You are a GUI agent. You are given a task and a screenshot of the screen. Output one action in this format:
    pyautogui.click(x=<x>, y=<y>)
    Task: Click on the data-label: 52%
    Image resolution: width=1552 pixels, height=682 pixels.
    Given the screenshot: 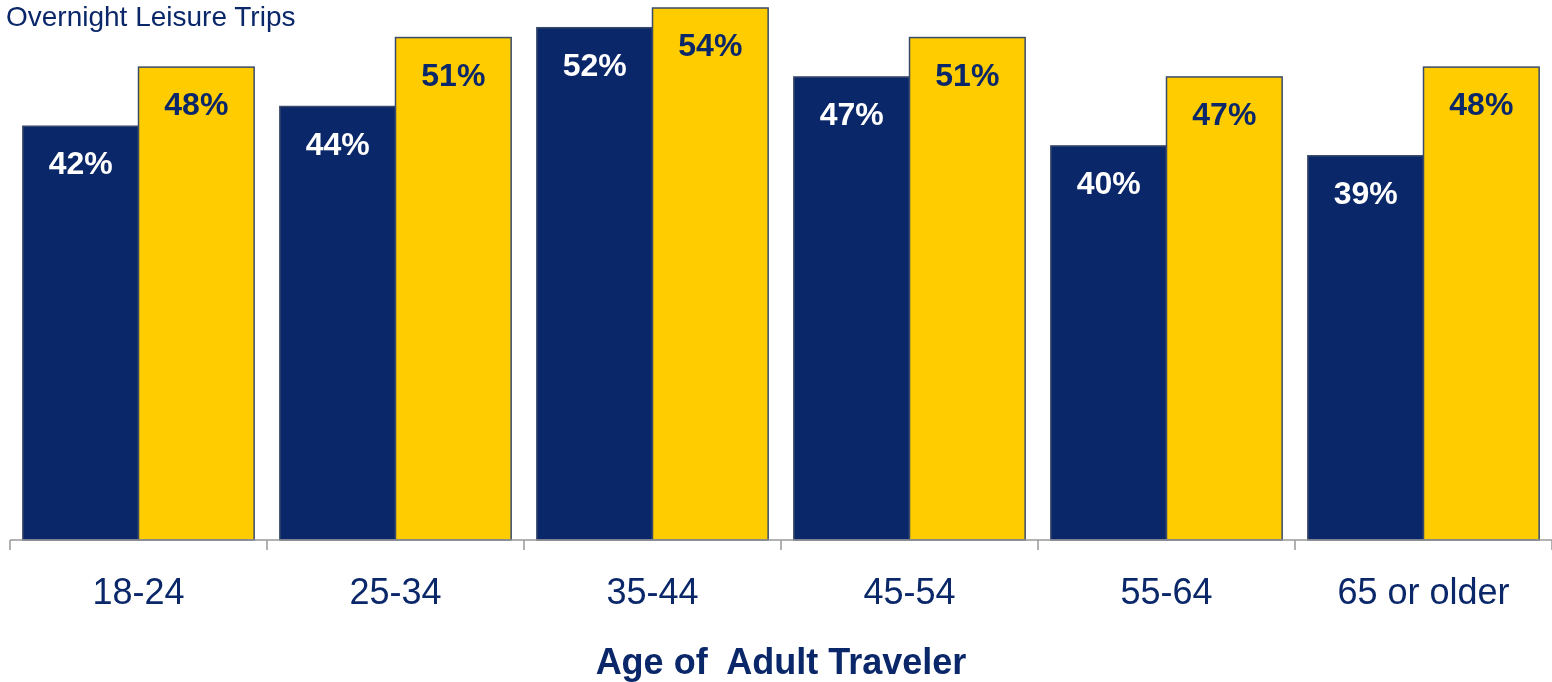 What is the action you would take?
    pyautogui.click(x=594, y=64)
    